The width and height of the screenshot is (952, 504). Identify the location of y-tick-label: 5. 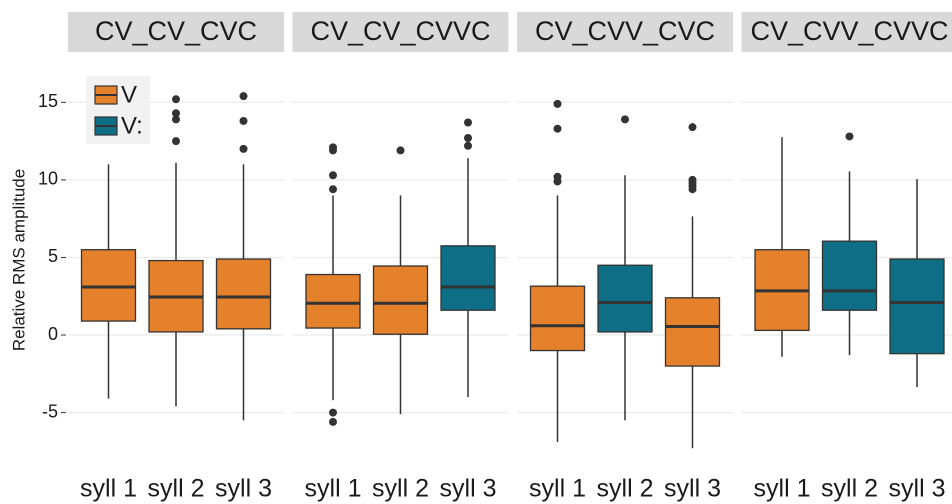
(53, 256).